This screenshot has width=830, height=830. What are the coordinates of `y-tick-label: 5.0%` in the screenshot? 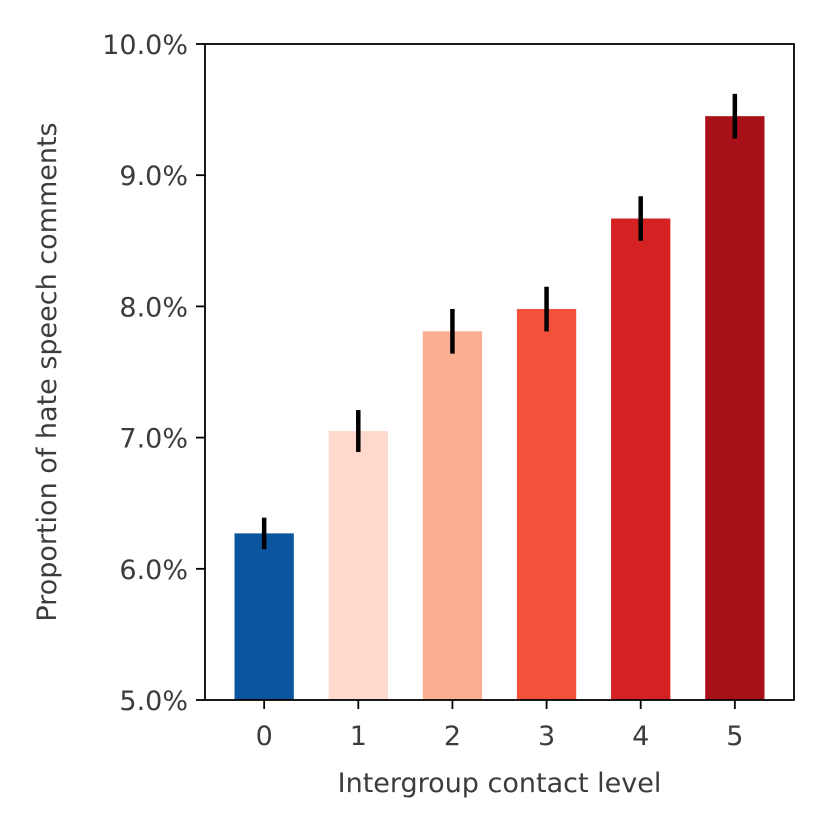 It's located at (153, 701).